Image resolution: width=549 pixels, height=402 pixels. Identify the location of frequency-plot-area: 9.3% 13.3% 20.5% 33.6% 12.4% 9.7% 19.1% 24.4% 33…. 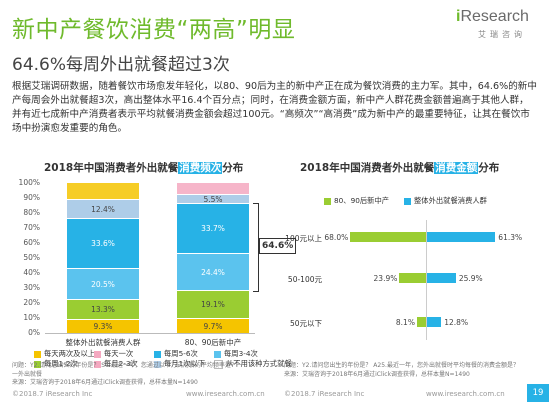
(150, 258).